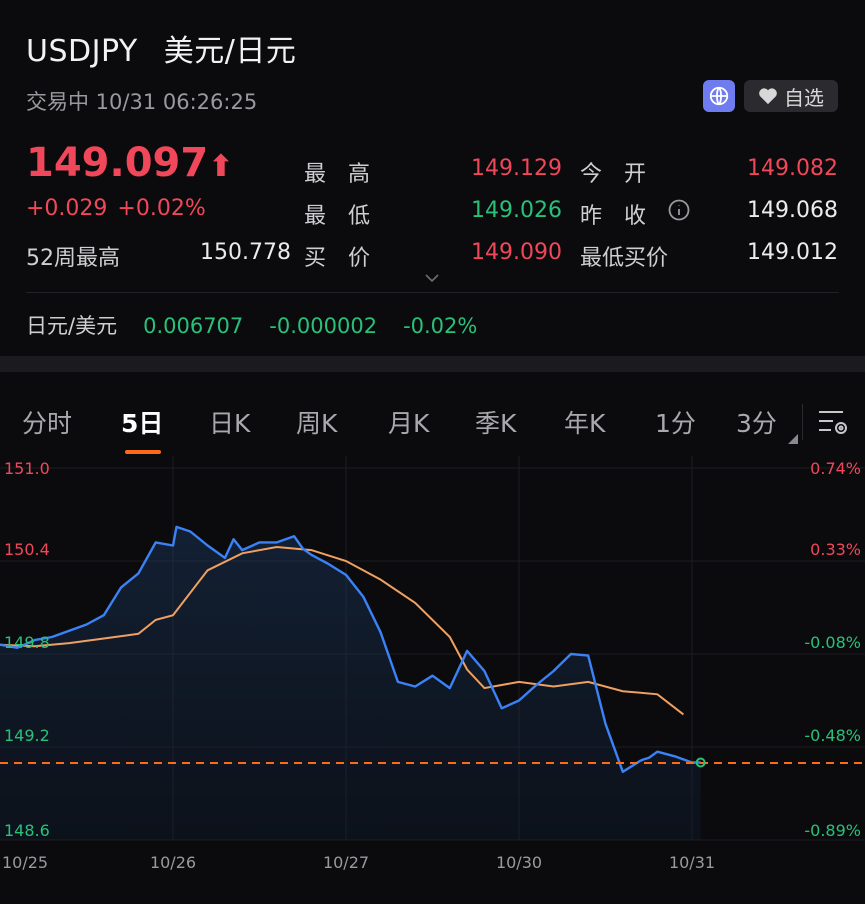 This screenshot has width=865, height=904. I want to click on chart-settings-icon, so click(833, 422).